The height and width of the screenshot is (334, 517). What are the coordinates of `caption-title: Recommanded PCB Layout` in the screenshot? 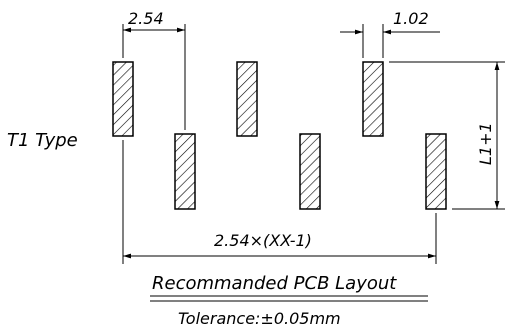 It's located at (274, 283).